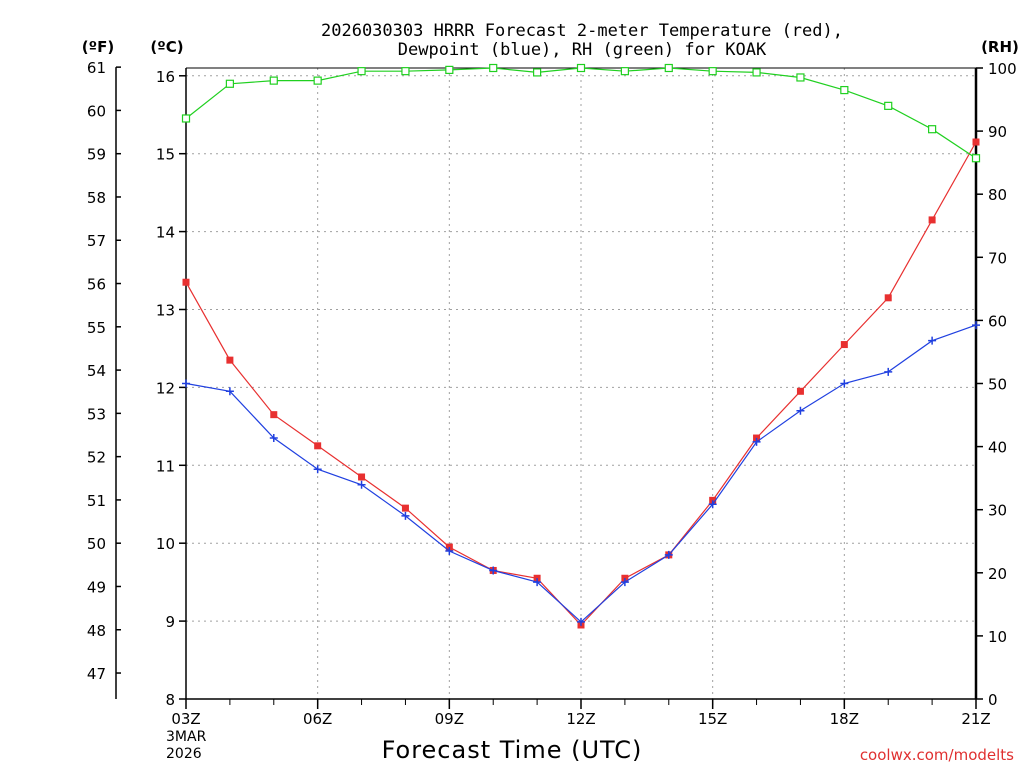 The width and height of the screenshot is (1024, 768). What do you see at coordinates (170, 700) in the screenshot?
I see `celsius-tick-label: 8` at bounding box center [170, 700].